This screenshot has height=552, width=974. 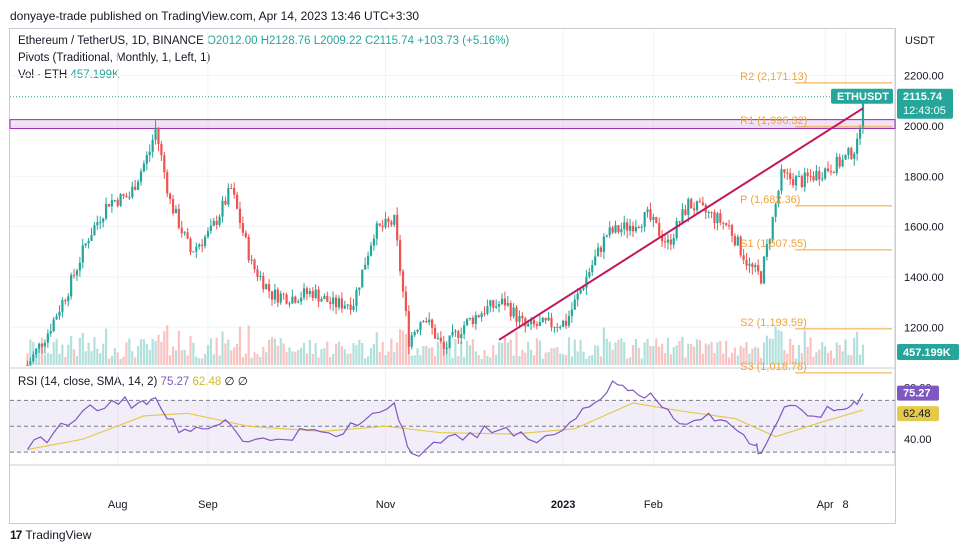 I want to click on rsi-sma-legend-value: 62.48, so click(x=207, y=382).